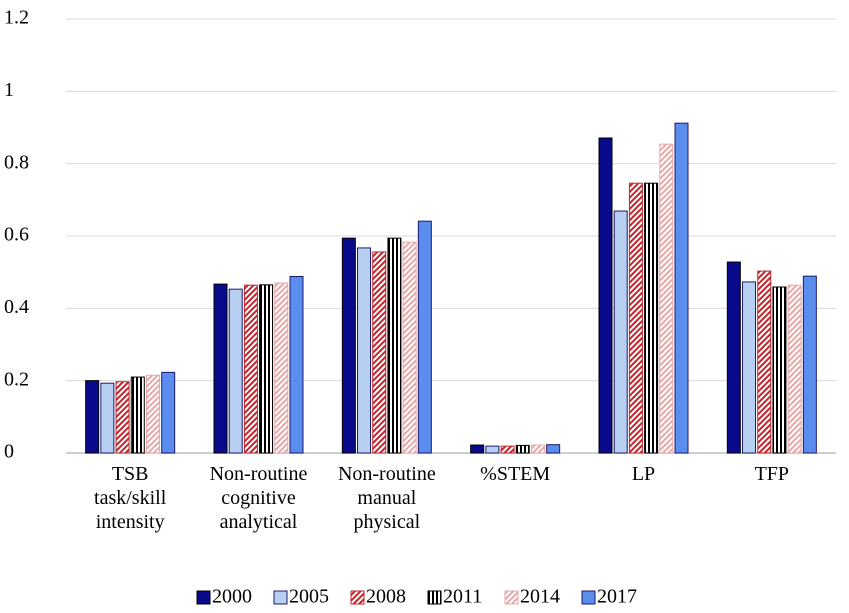 The width and height of the screenshot is (849, 613). I want to click on x-tick-label: LP, so click(643, 474).